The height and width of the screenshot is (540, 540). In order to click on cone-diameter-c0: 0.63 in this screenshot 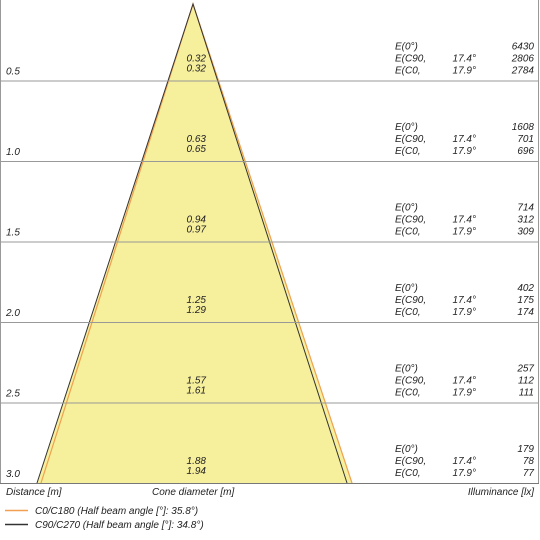, I will do `click(197, 139)`.